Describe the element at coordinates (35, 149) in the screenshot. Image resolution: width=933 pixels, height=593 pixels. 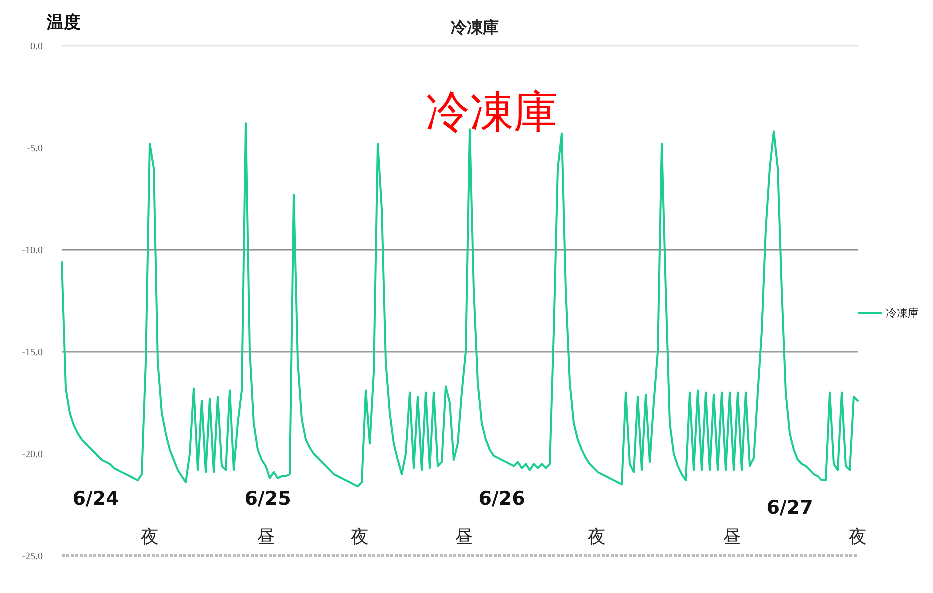
I see `y-tick-label: -5.0` at that location.